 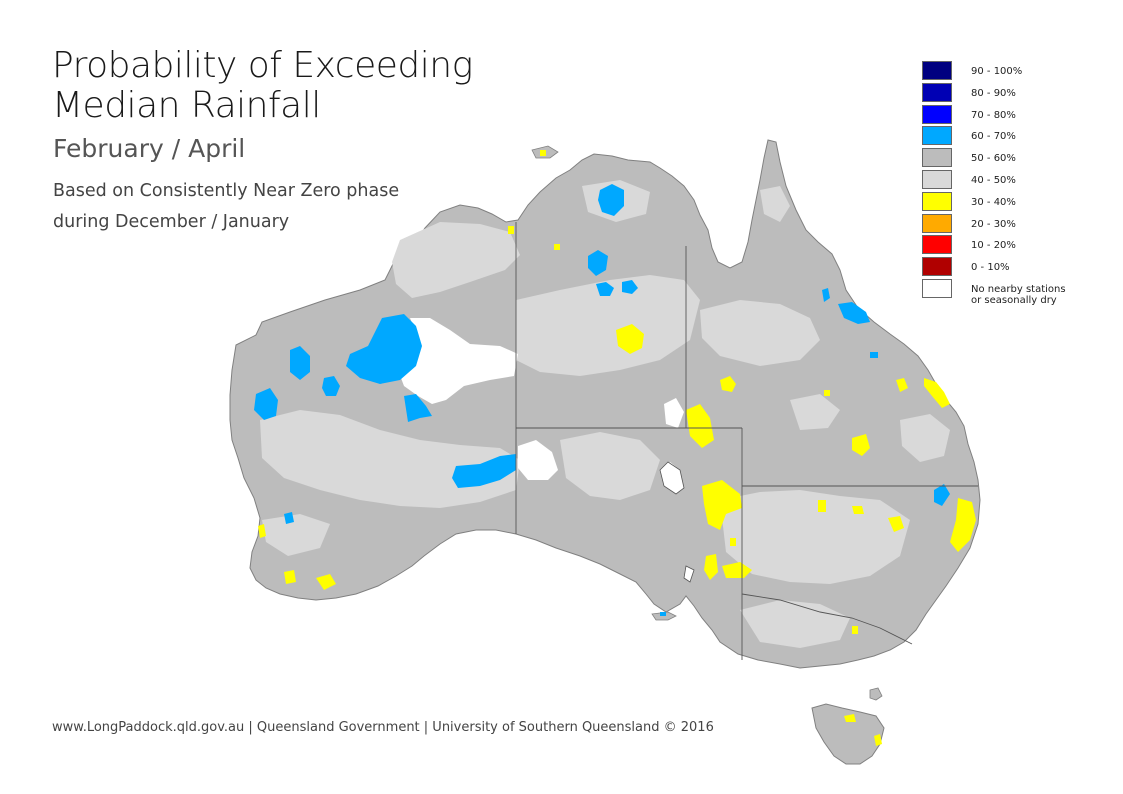 I want to click on legend-item: 50 - 60%, so click(x=1017, y=159).